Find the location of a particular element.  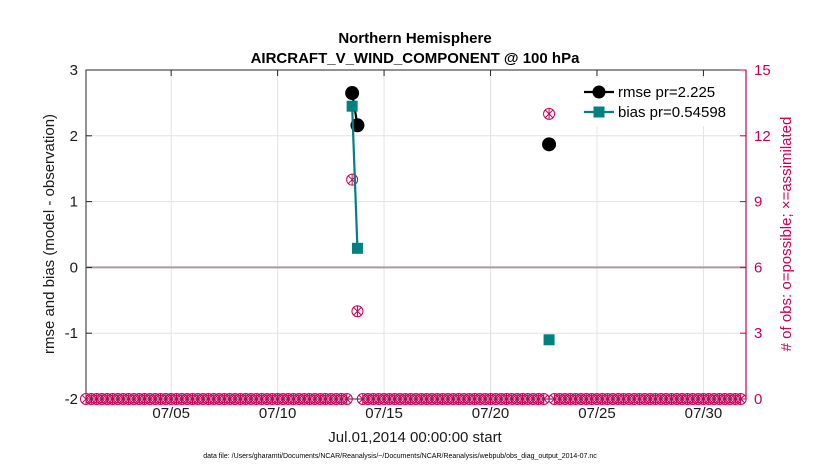

legend: rmse pr=2.225 bias pr=0.54598 is located at coordinates (661, 102).